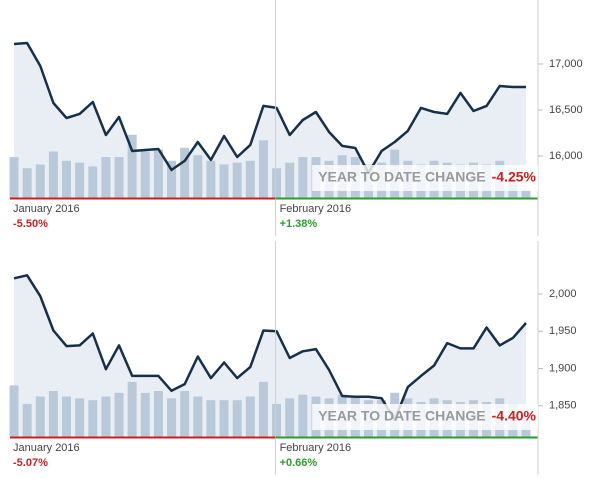 The height and width of the screenshot is (479, 608). Describe the element at coordinates (566, 64) in the screenshot. I see `y-tick-label: 17,000` at that location.